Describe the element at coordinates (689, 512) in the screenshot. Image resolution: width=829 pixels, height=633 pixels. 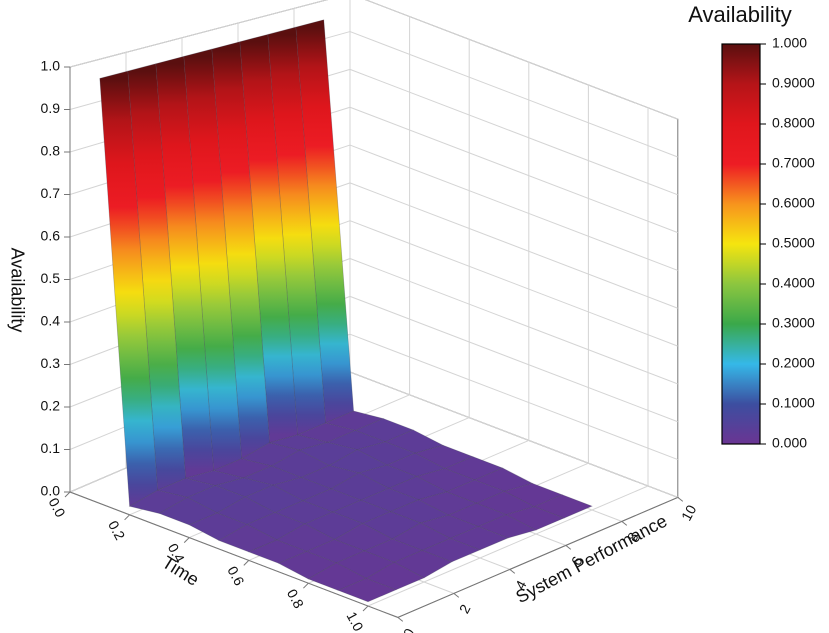
I see `y-tick-label: 10` at that location.